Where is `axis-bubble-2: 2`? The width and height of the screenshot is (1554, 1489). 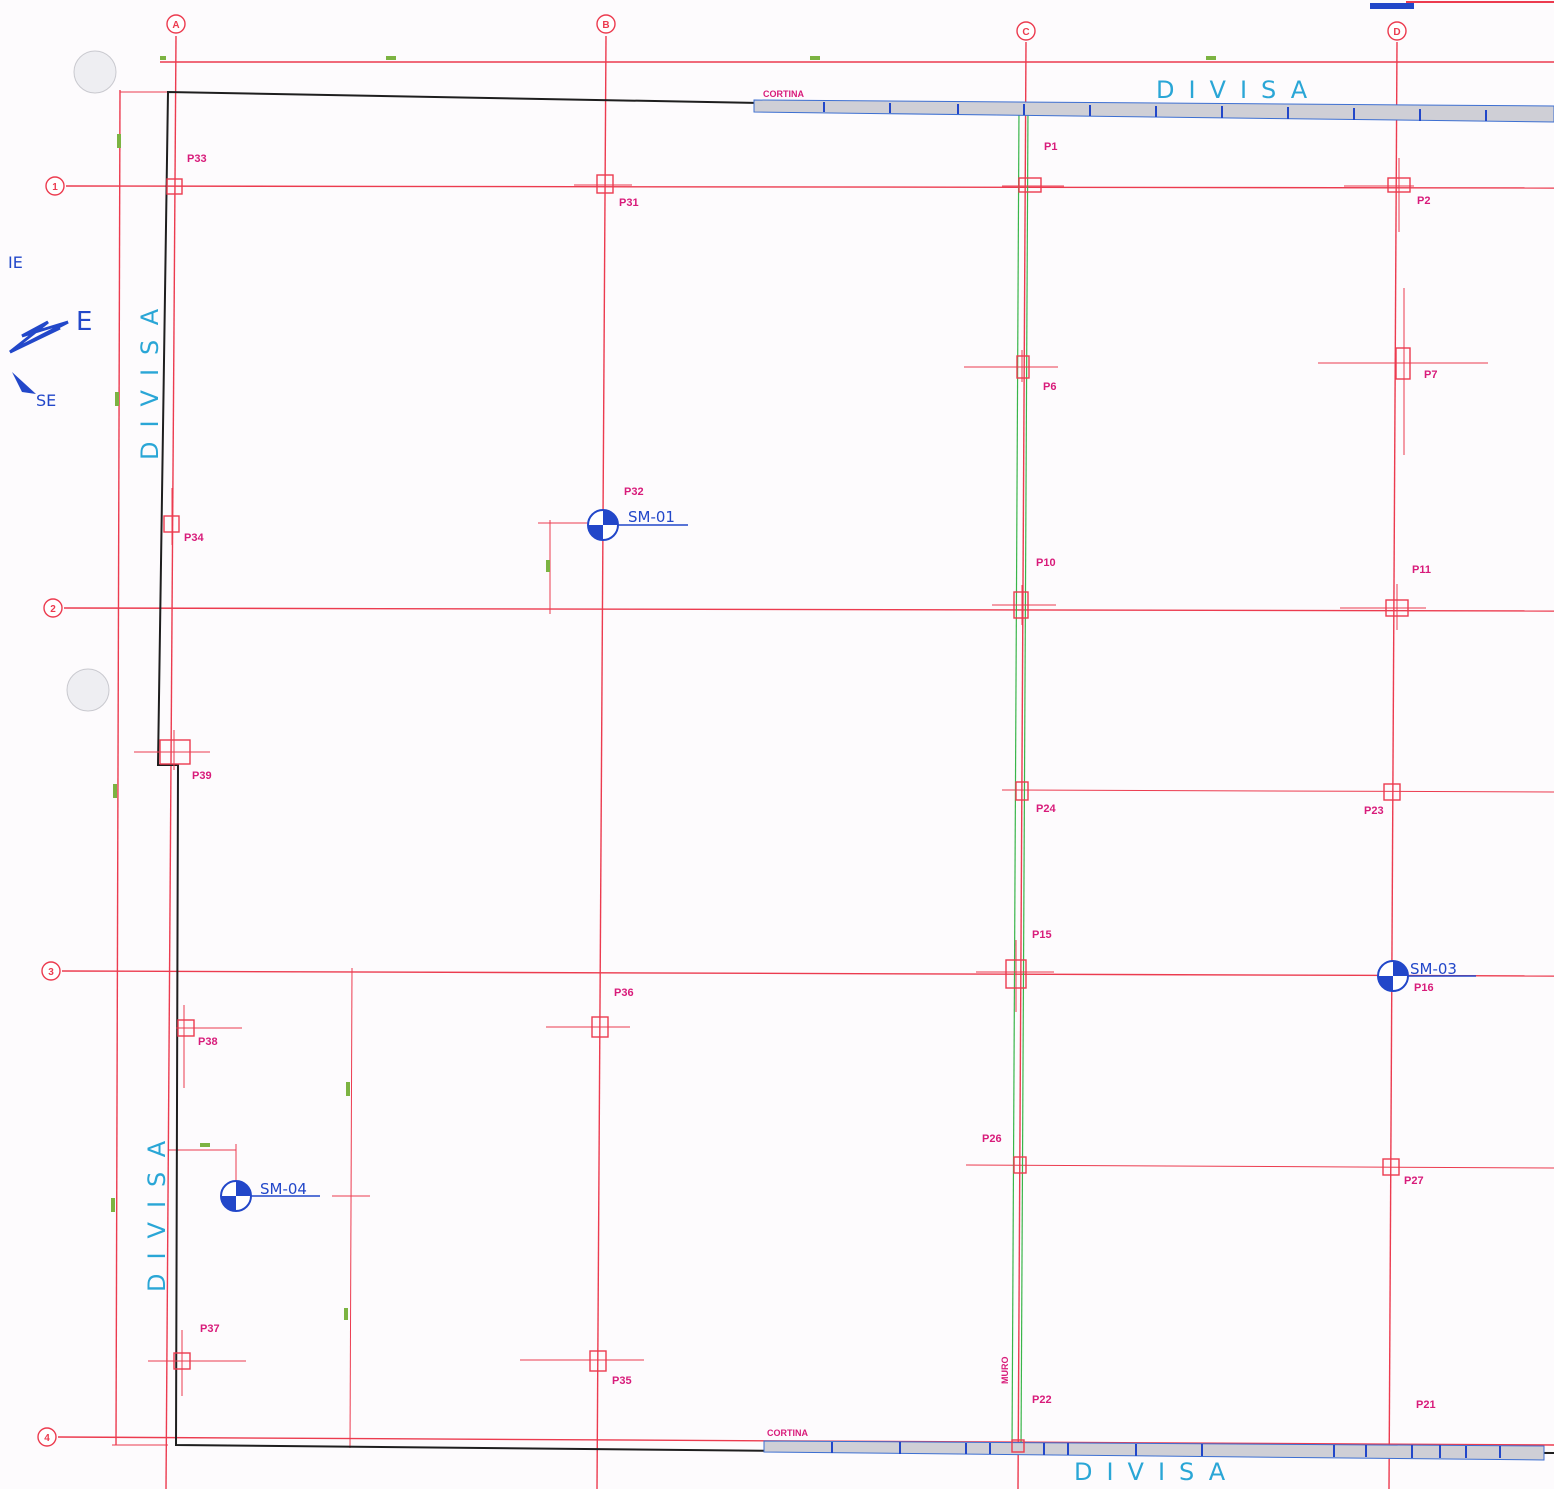
axis-bubble-2: 2 is located at coordinates (53, 608).